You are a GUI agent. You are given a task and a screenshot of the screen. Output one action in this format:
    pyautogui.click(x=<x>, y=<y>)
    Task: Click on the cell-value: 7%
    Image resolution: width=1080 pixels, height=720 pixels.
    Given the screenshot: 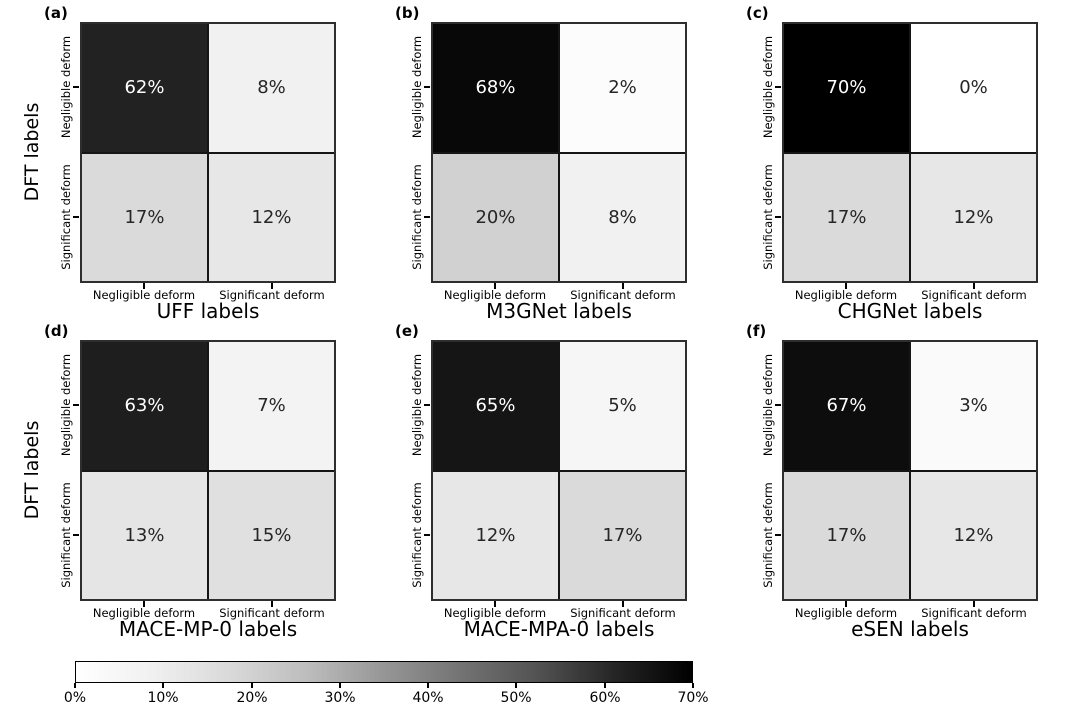 What is the action you would take?
    pyautogui.click(x=271, y=406)
    